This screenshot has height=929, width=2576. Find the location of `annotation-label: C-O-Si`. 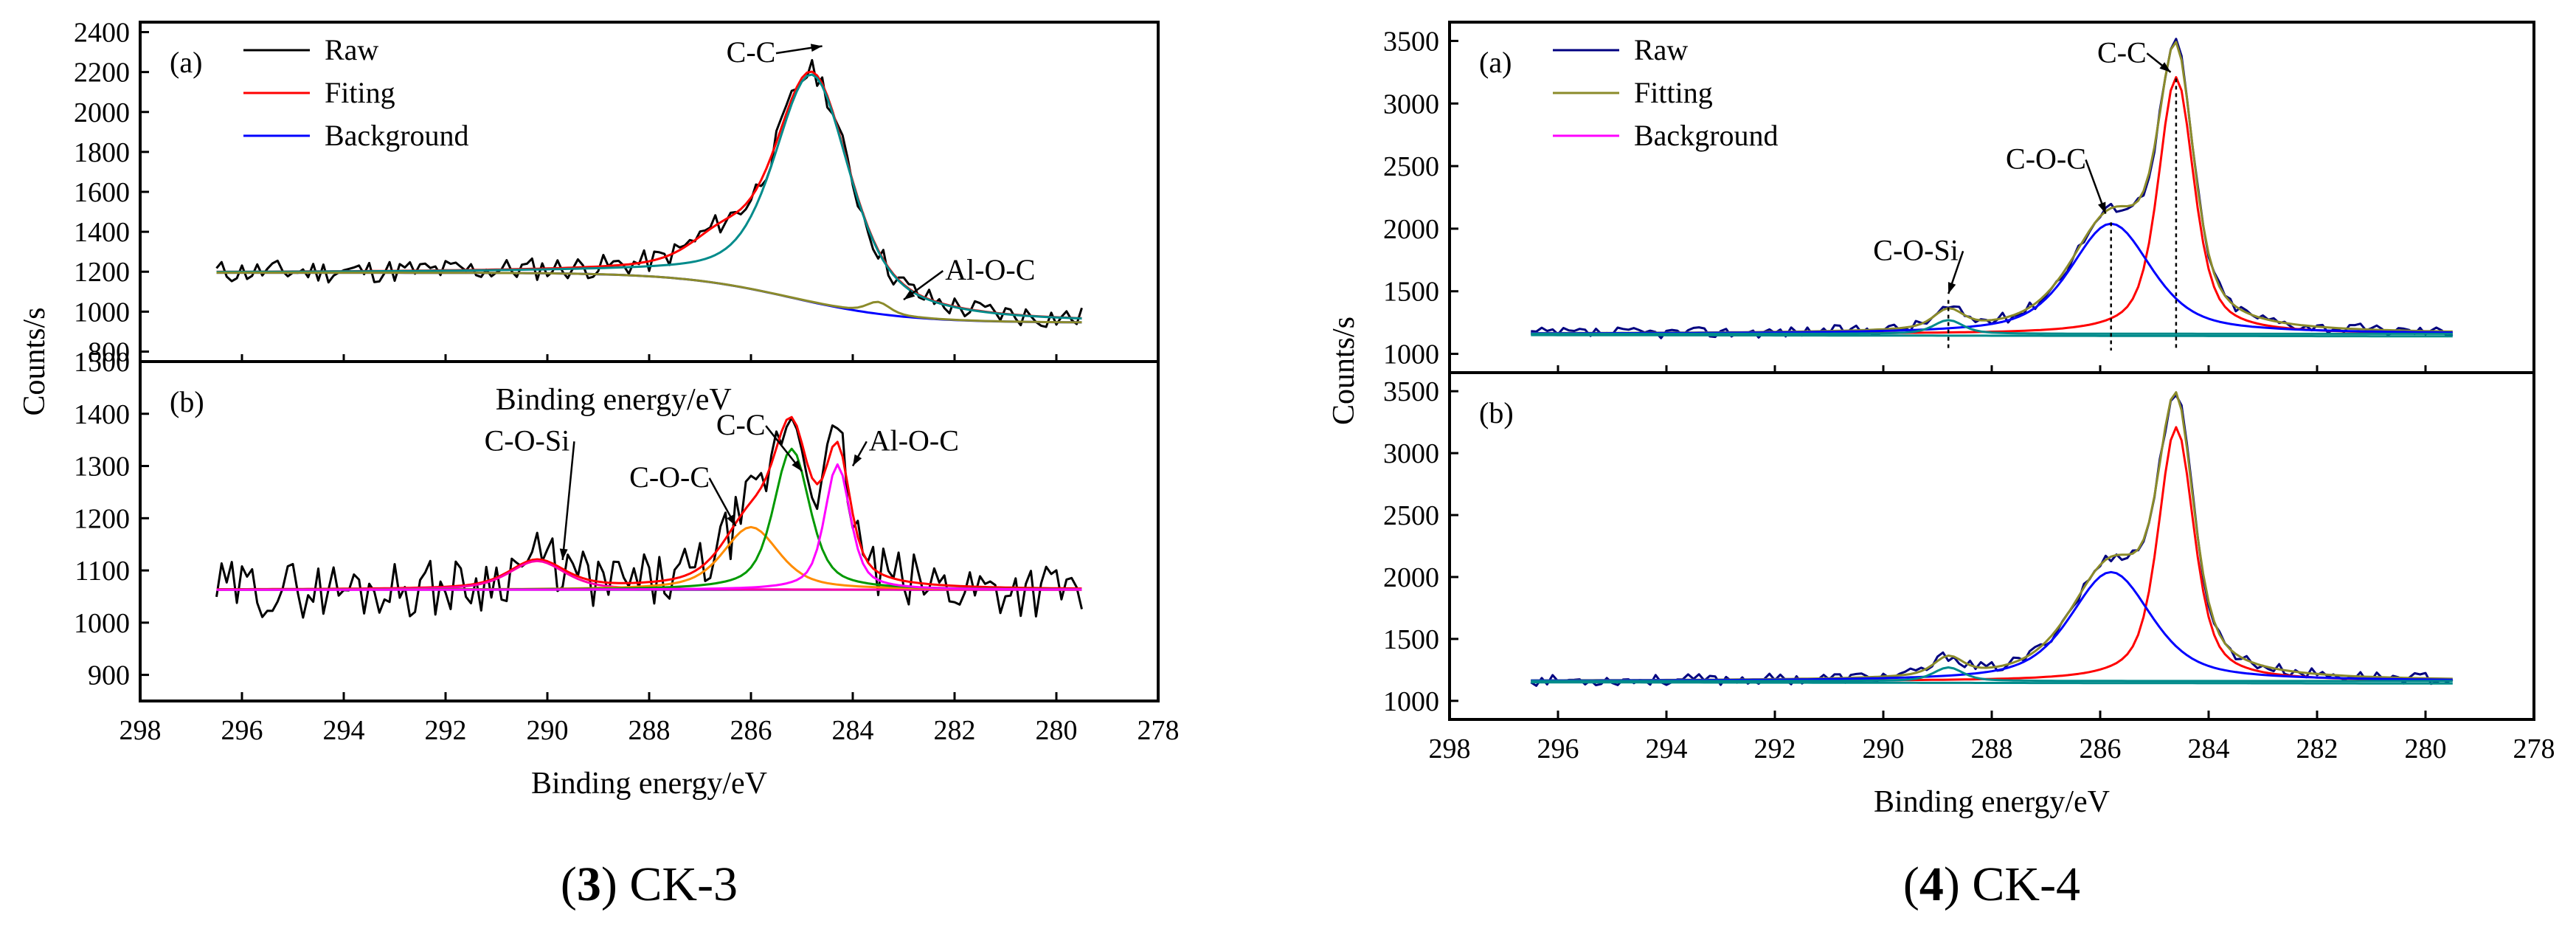

annotation-label: C-O-Si is located at coordinates (1916, 249).